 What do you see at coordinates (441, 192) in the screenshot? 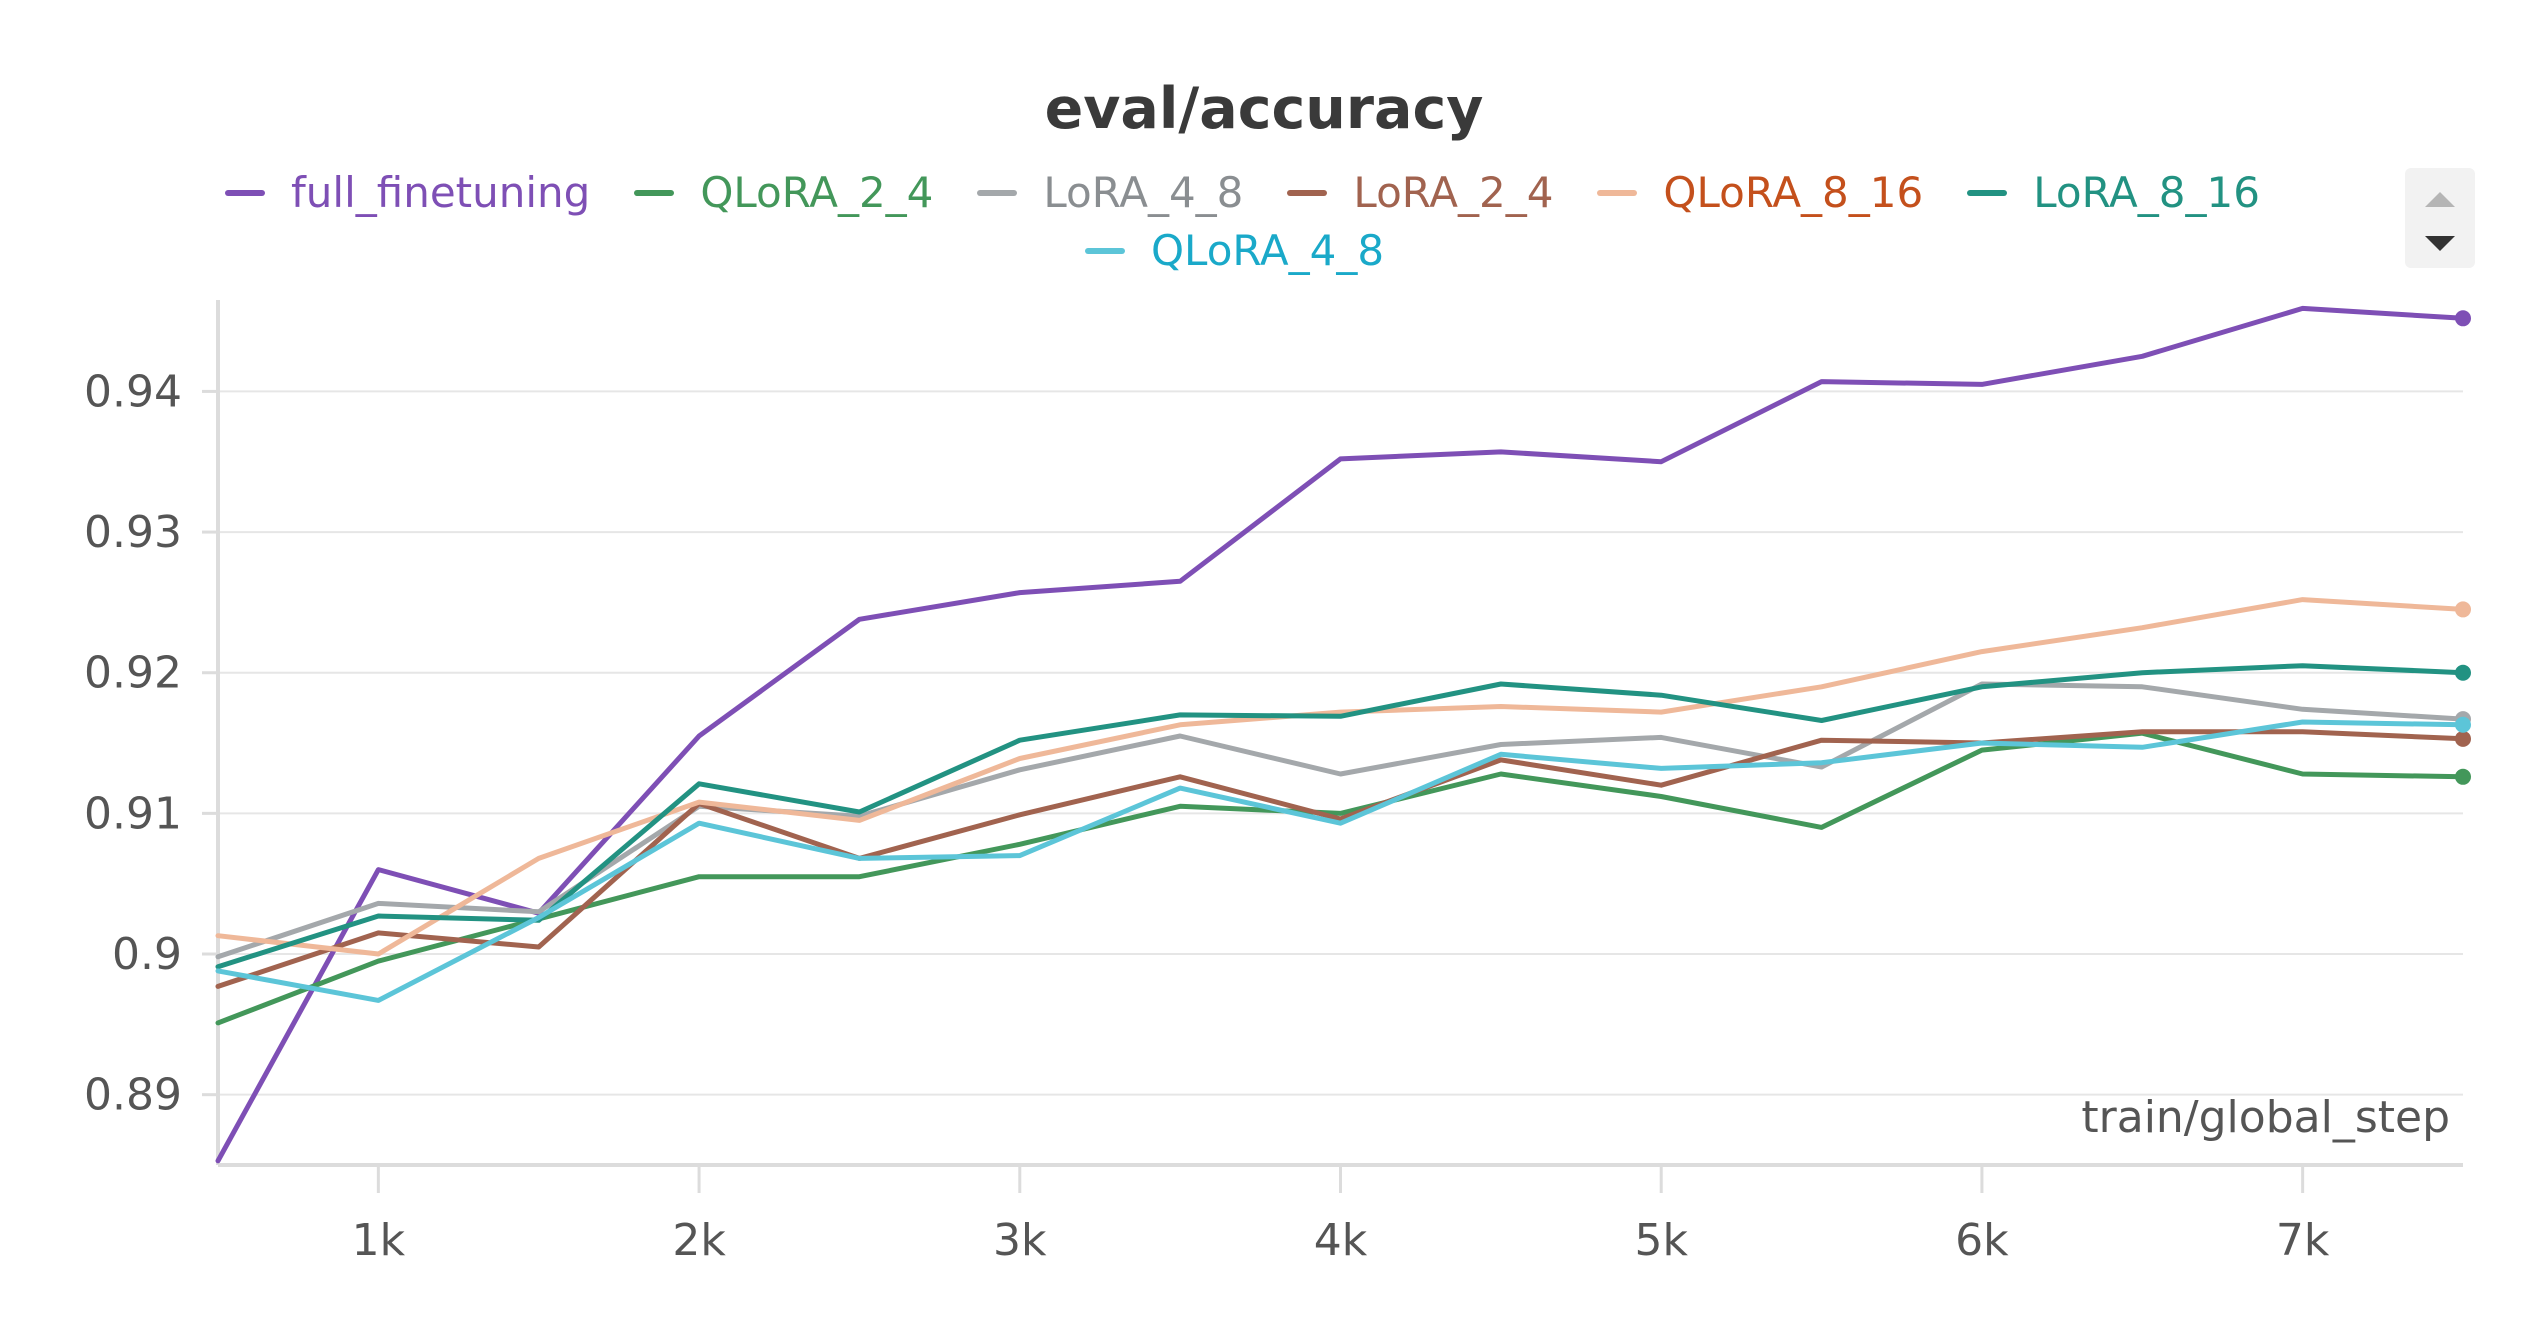
I see `legend-label: full_finetuning` at bounding box center [441, 192].